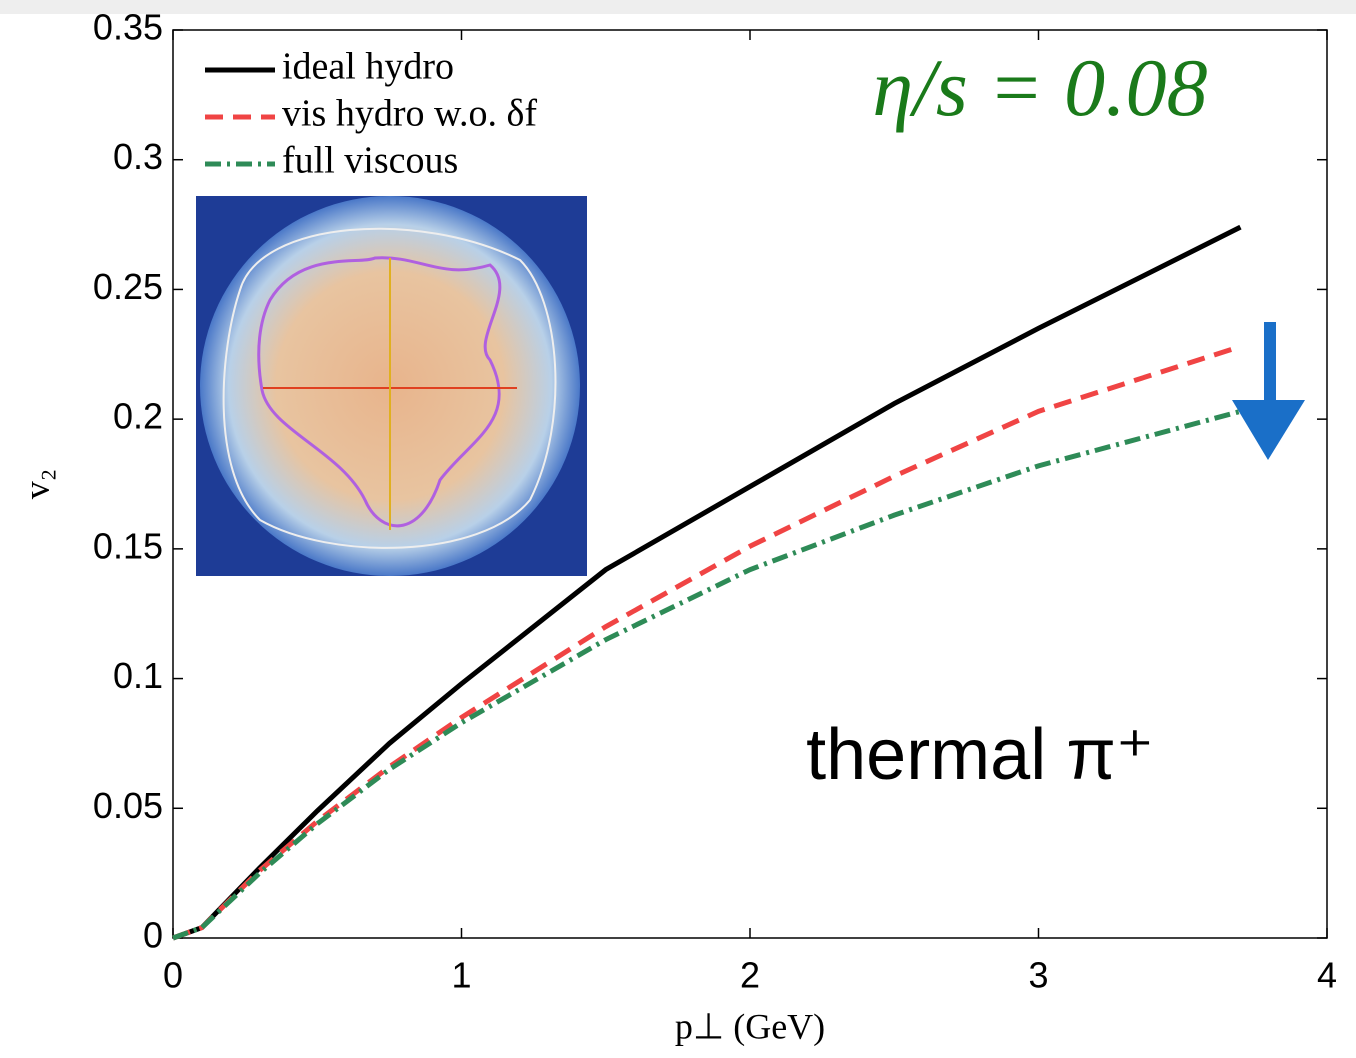 Image resolution: width=1356 pixels, height=1058 pixels. Describe the element at coordinates (128, 286) in the screenshot. I see `y-tick-label: 0.25` at that location.